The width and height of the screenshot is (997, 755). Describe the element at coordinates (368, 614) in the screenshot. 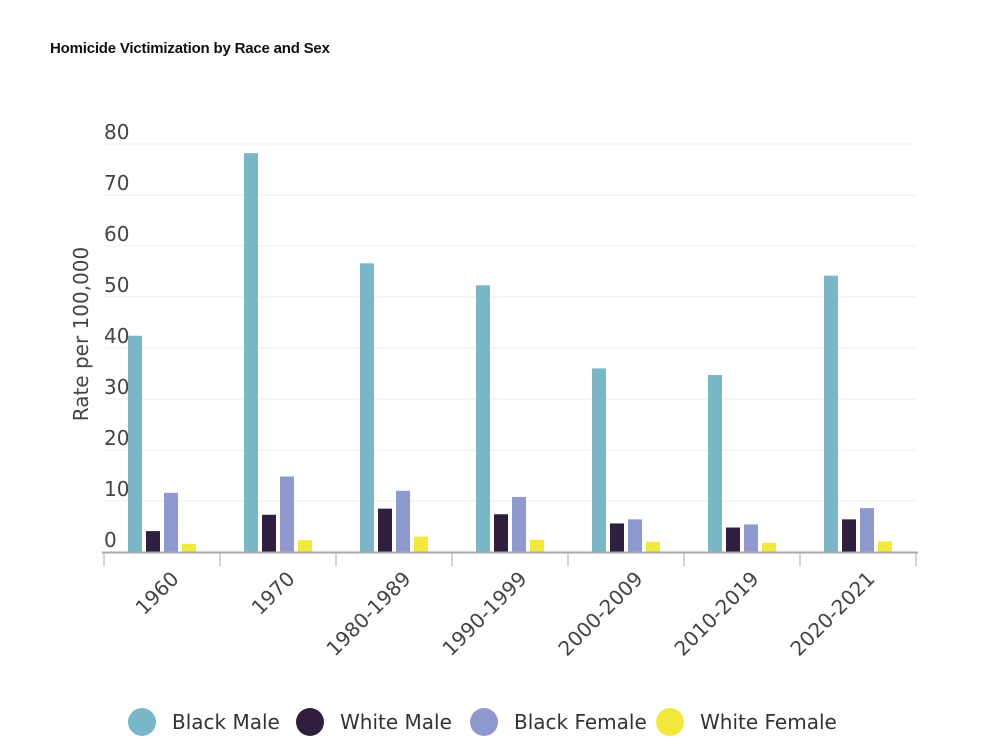

I see `x-tick-label: 1980-1989` at that location.